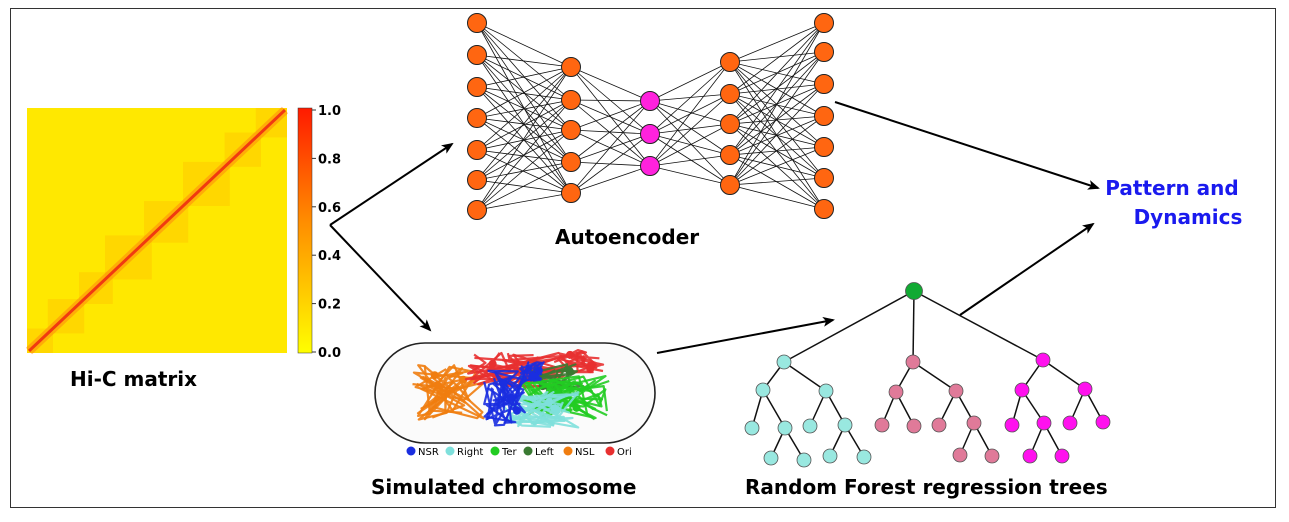 The width and height of the screenshot is (1289, 522). What do you see at coordinates (329, 111) in the screenshot?
I see `colorbar-tick-label: 1.0` at bounding box center [329, 111].